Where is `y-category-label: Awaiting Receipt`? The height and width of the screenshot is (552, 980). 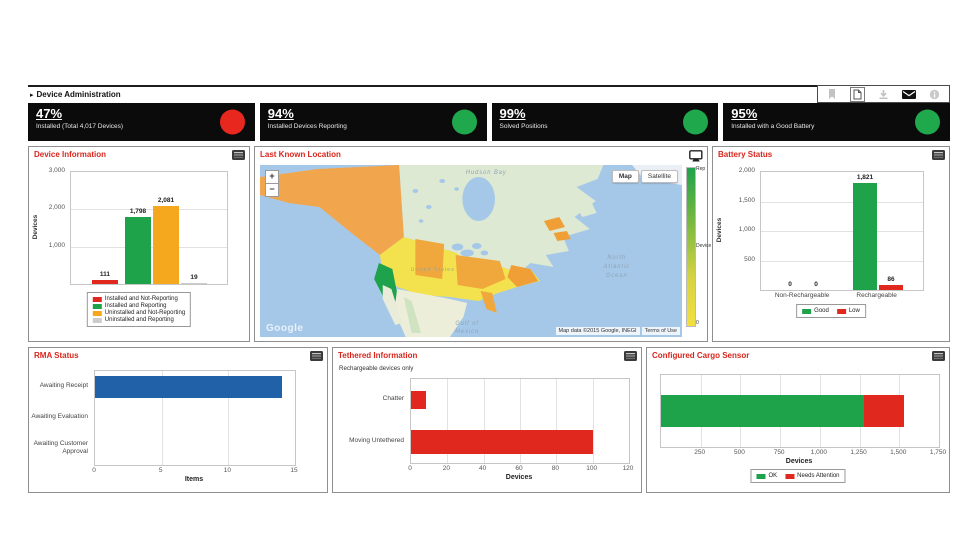
y-category-label: Awaiting Receipt is located at coordinates (63, 385).